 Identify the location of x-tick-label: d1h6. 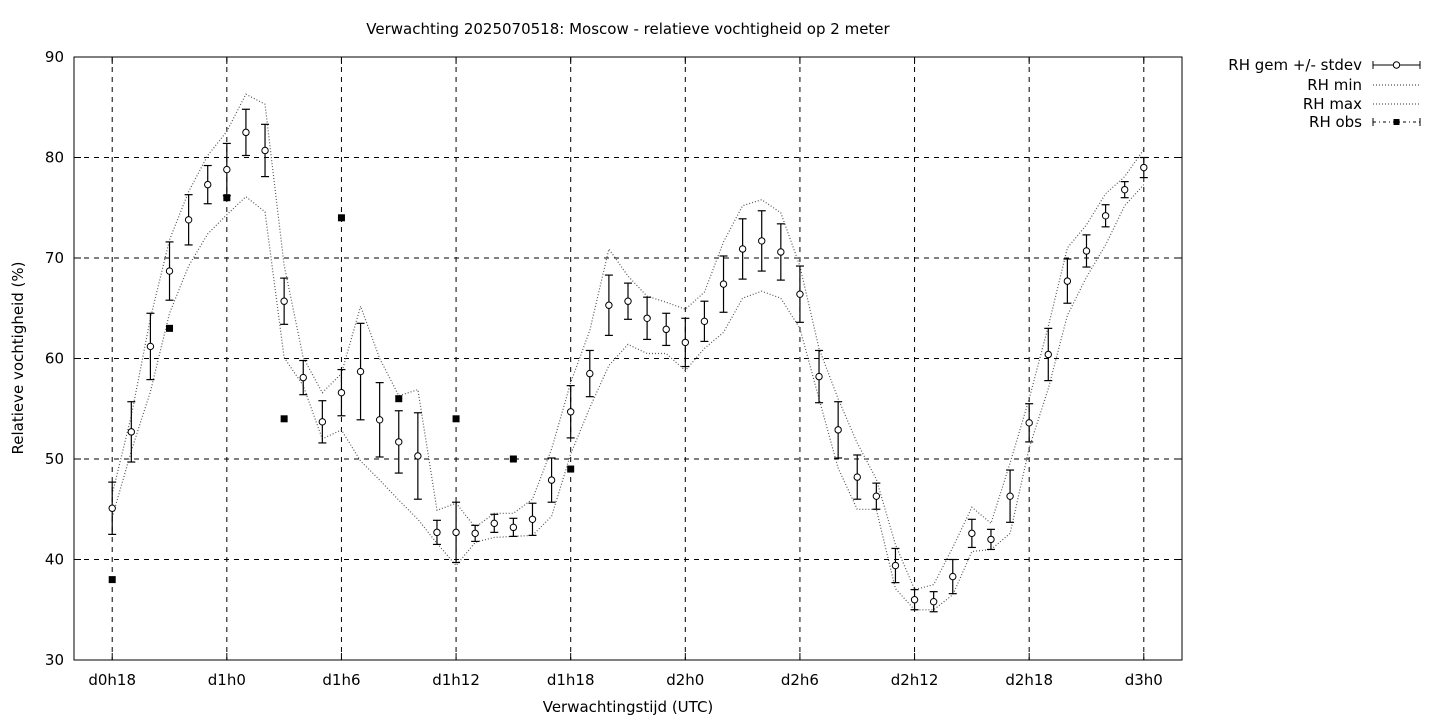
(341, 680).